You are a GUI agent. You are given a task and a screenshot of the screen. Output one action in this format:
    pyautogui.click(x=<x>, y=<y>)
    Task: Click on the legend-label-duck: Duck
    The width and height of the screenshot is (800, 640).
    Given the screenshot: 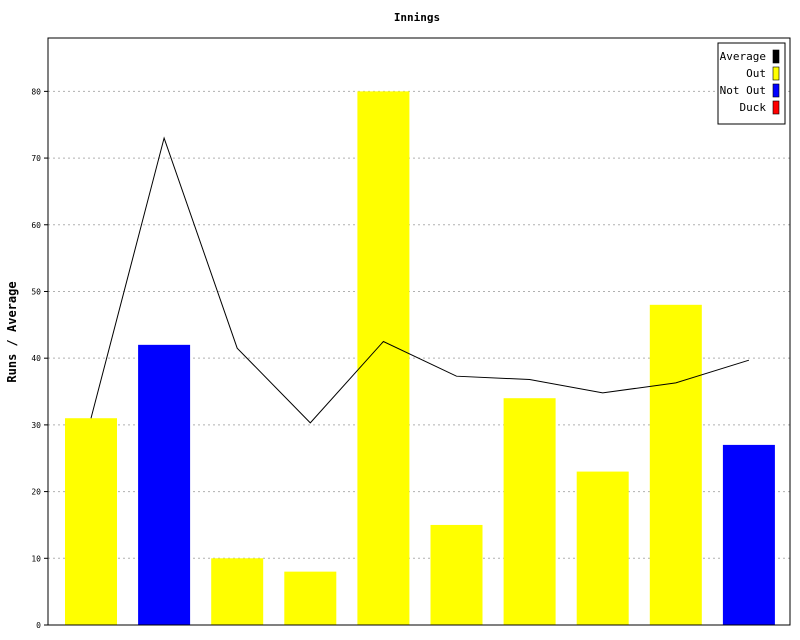 What is the action you would take?
    pyautogui.click(x=753, y=107)
    